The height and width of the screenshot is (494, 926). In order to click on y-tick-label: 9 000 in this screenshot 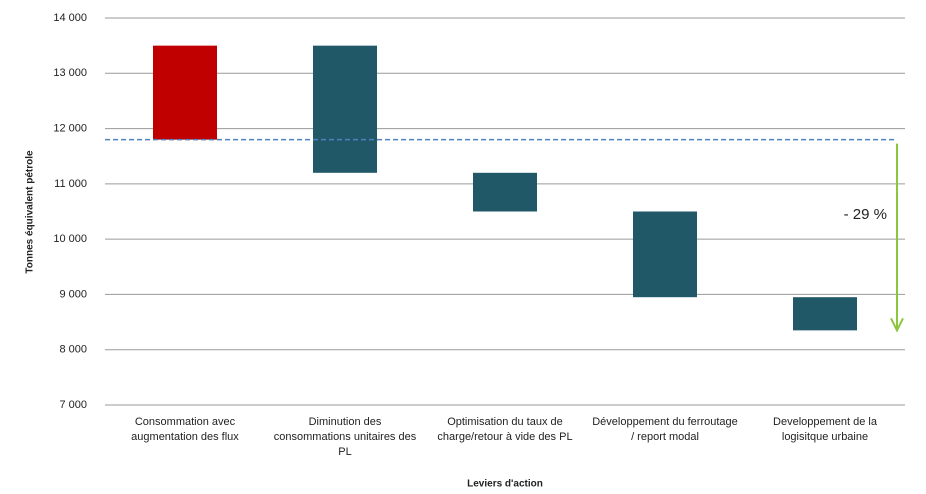, I will do `click(73, 294)`.